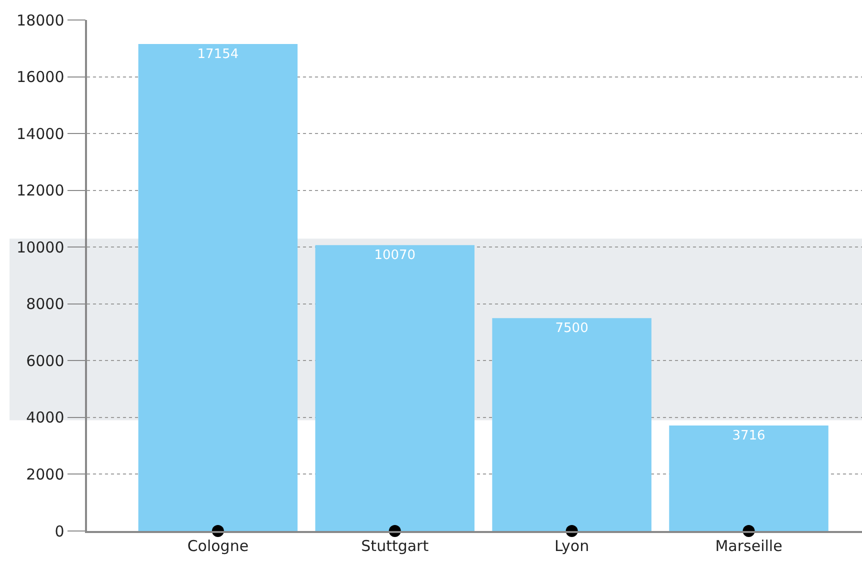 The height and width of the screenshot is (571, 862). Describe the element at coordinates (40, 247) in the screenshot. I see `y-tick-label: 10000` at that location.